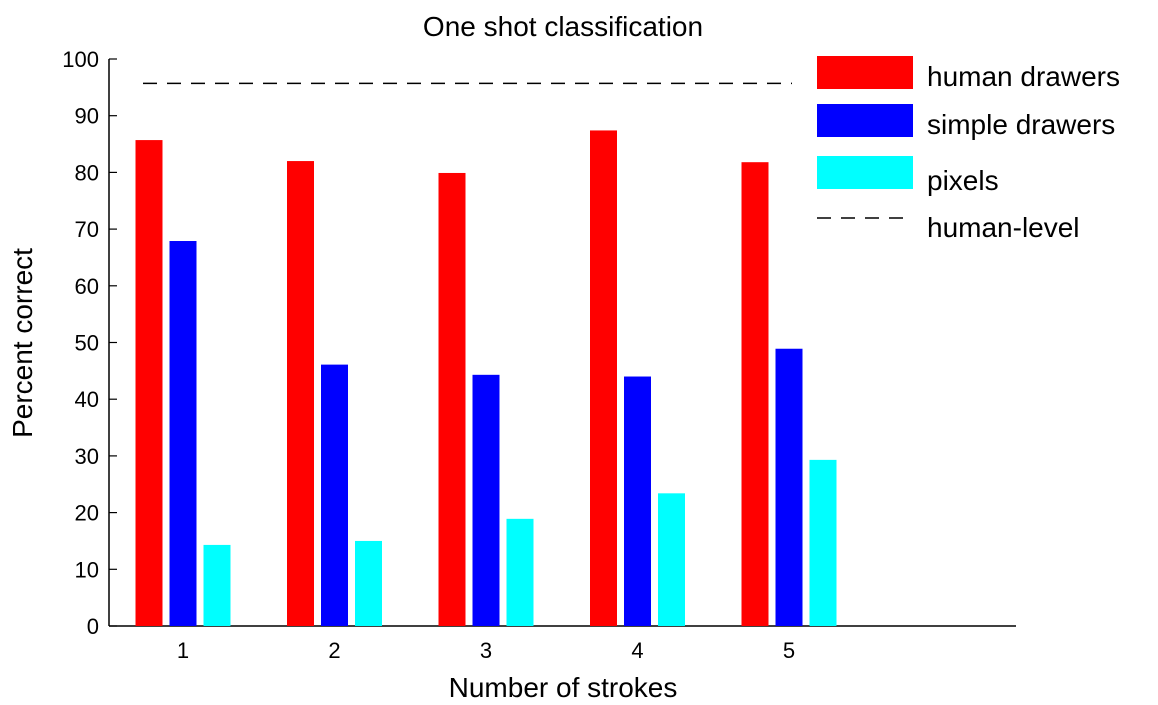  What do you see at coordinates (87, 172) in the screenshot?
I see `y-tick-label: 80` at bounding box center [87, 172].